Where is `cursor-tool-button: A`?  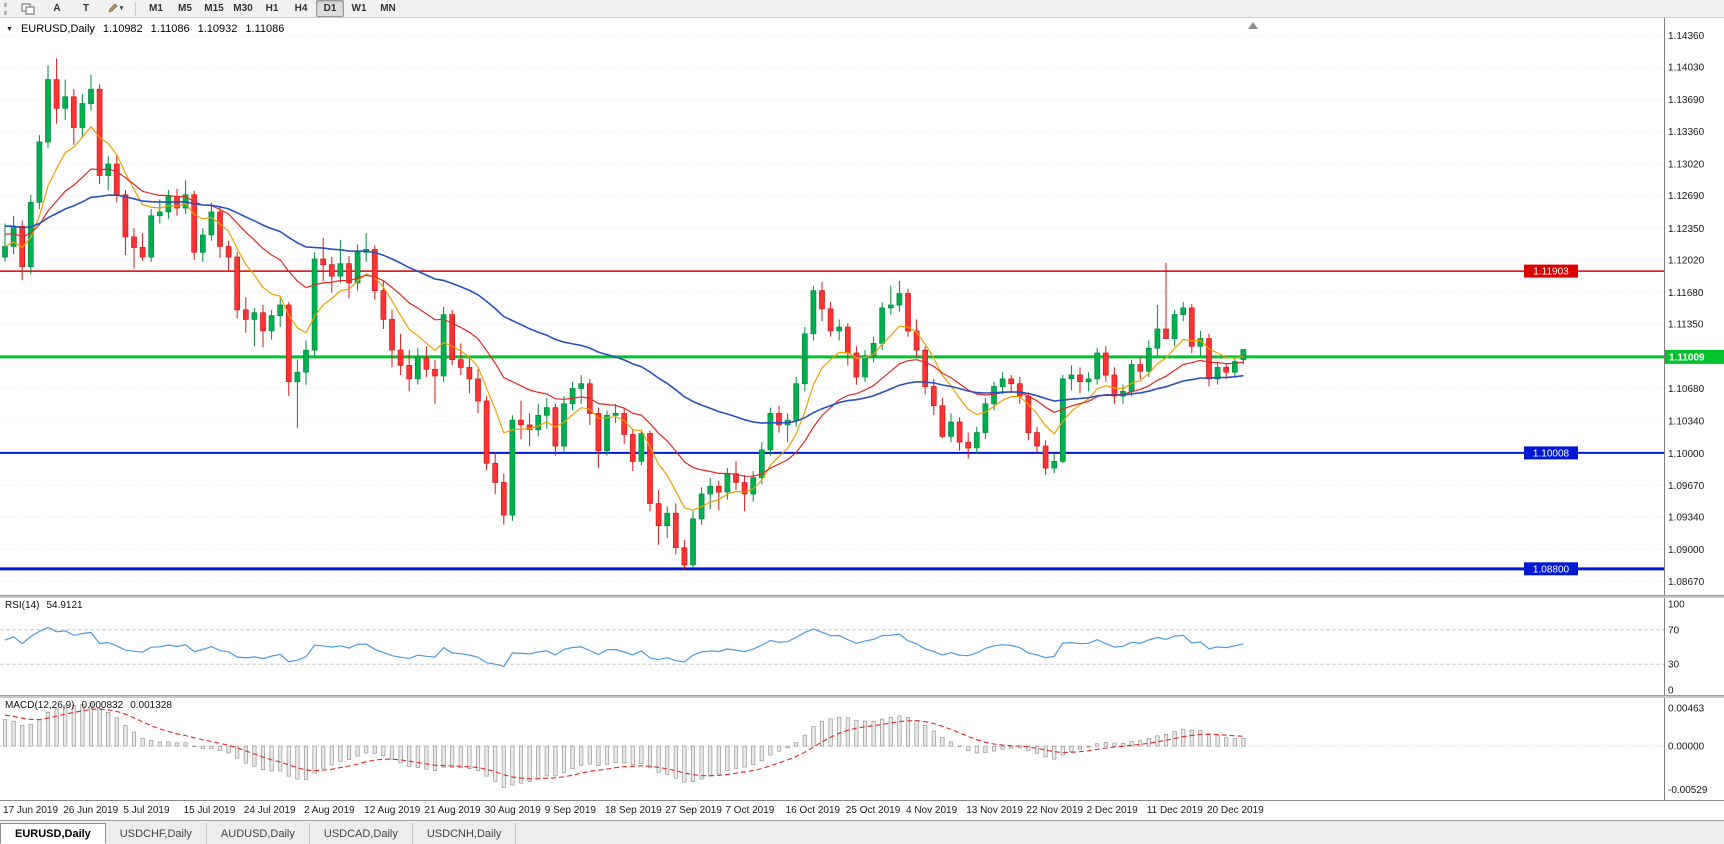
cursor-tool-button: A is located at coordinates (57, 8).